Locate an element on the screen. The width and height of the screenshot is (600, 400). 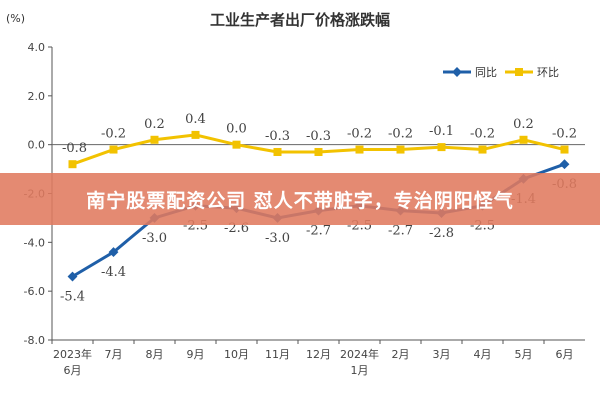
x-tick-label: 2023年 is located at coordinates (72, 354).